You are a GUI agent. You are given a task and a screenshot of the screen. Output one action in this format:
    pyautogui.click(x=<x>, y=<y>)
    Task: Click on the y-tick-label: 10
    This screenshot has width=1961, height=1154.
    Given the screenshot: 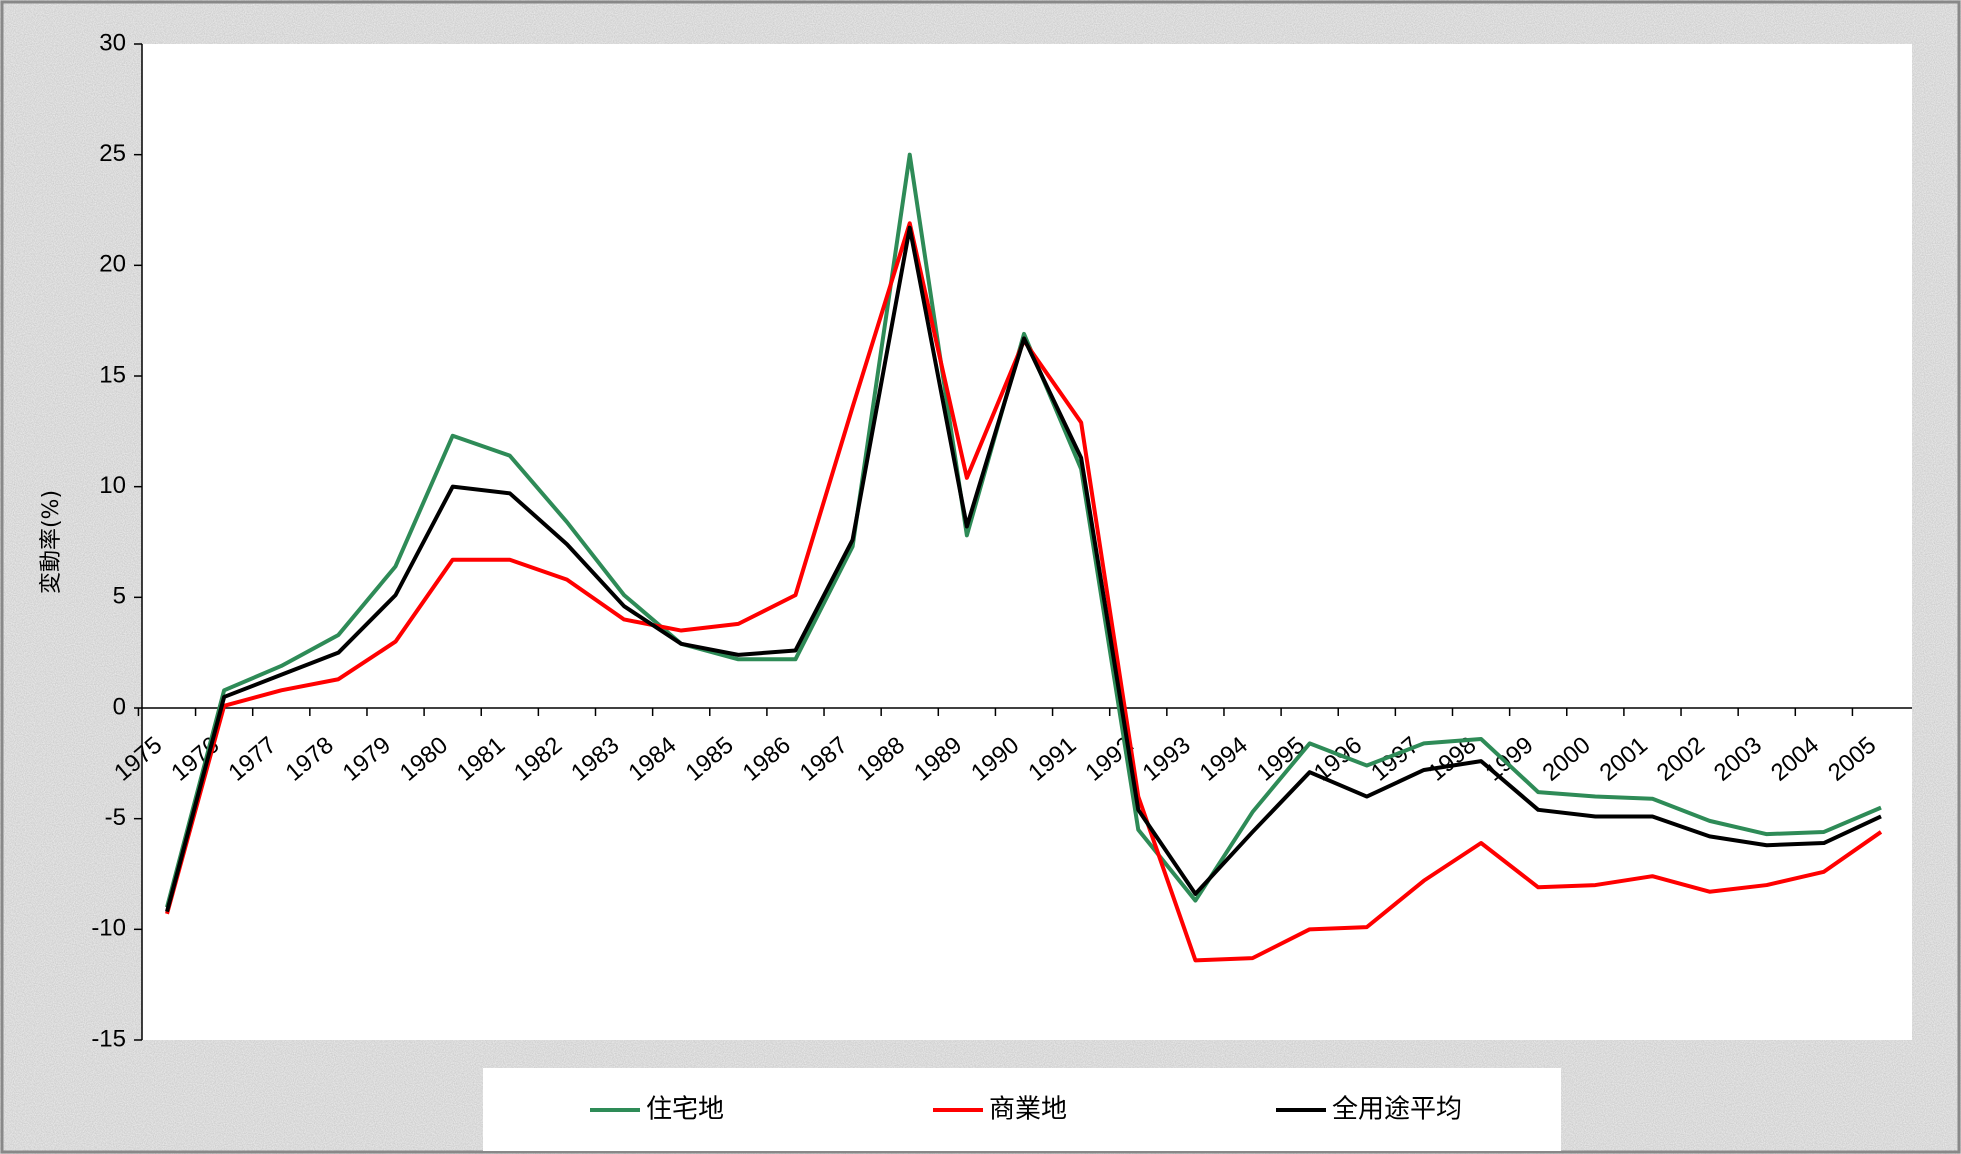 What is the action you would take?
    pyautogui.click(x=112, y=485)
    